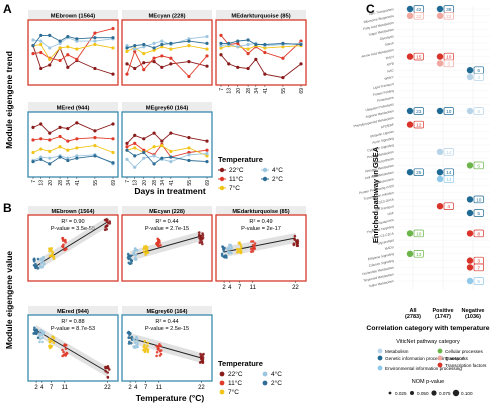  I want to click on pathway-label: Proteasome, so click(386, 99).